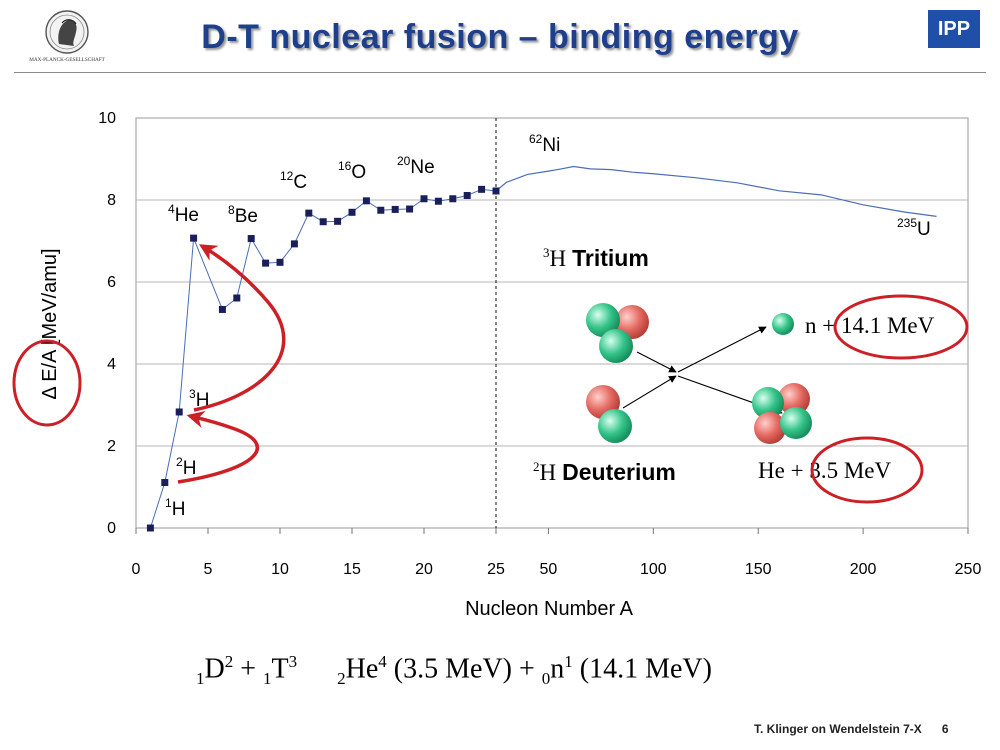 This screenshot has height=750, width=1000. Describe the element at coordinates (968, 569) in the screenshot. I see `x-tick-label: 250` at that location.